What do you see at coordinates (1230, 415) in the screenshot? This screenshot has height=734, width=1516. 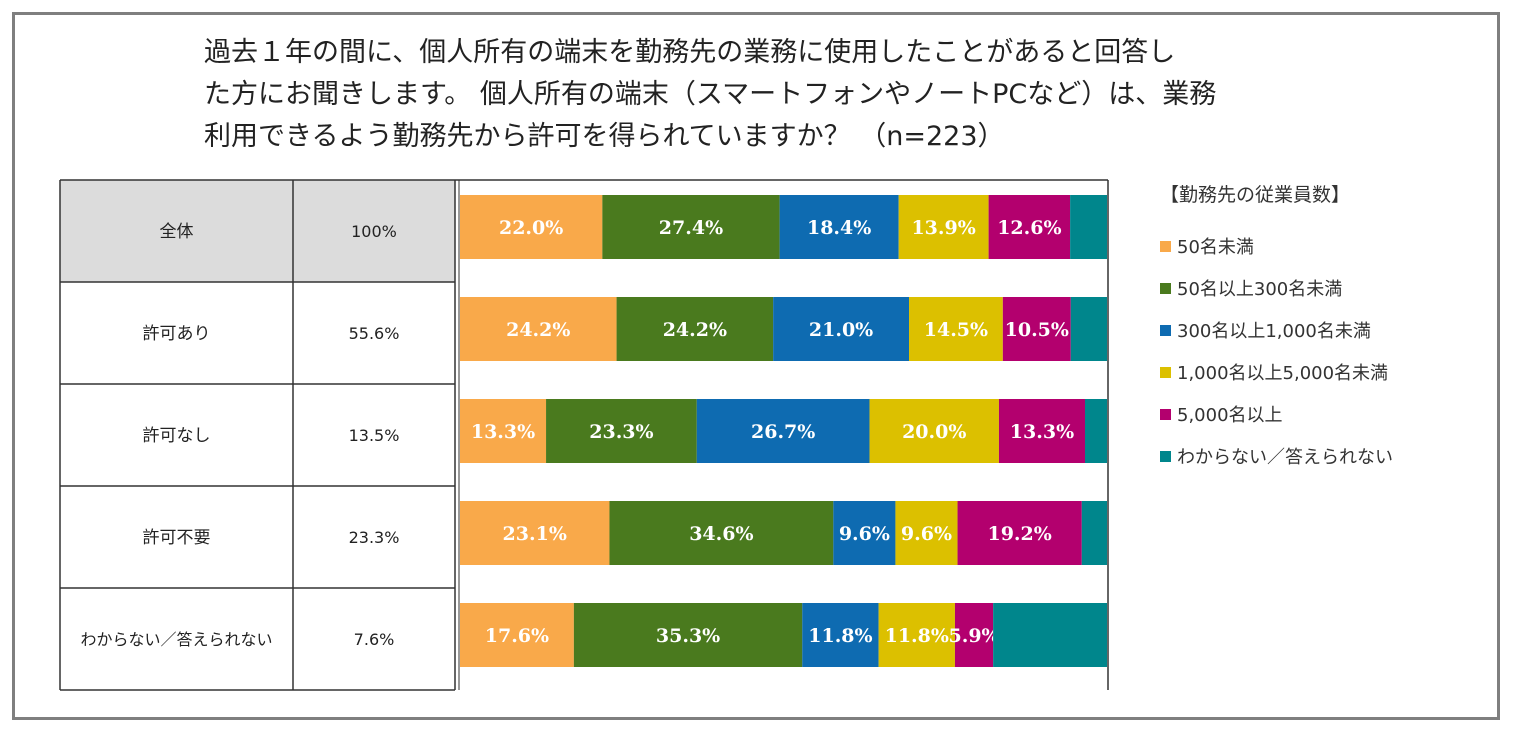 I see `legend-label: 5,000名以上` at bounding box center [1230, 415].